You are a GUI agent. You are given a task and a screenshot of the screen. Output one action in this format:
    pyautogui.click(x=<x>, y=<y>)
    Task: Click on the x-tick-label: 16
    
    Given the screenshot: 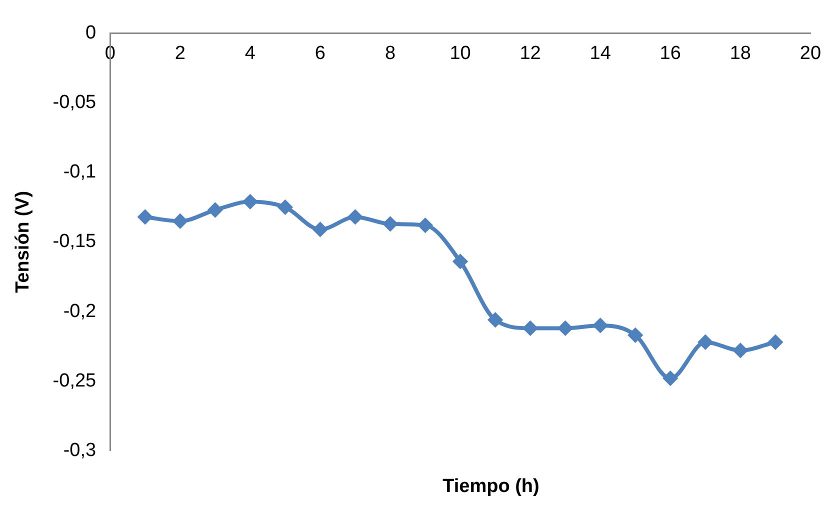 What is the action you would take?
    pyautogui.click(x=670, y=53)
    